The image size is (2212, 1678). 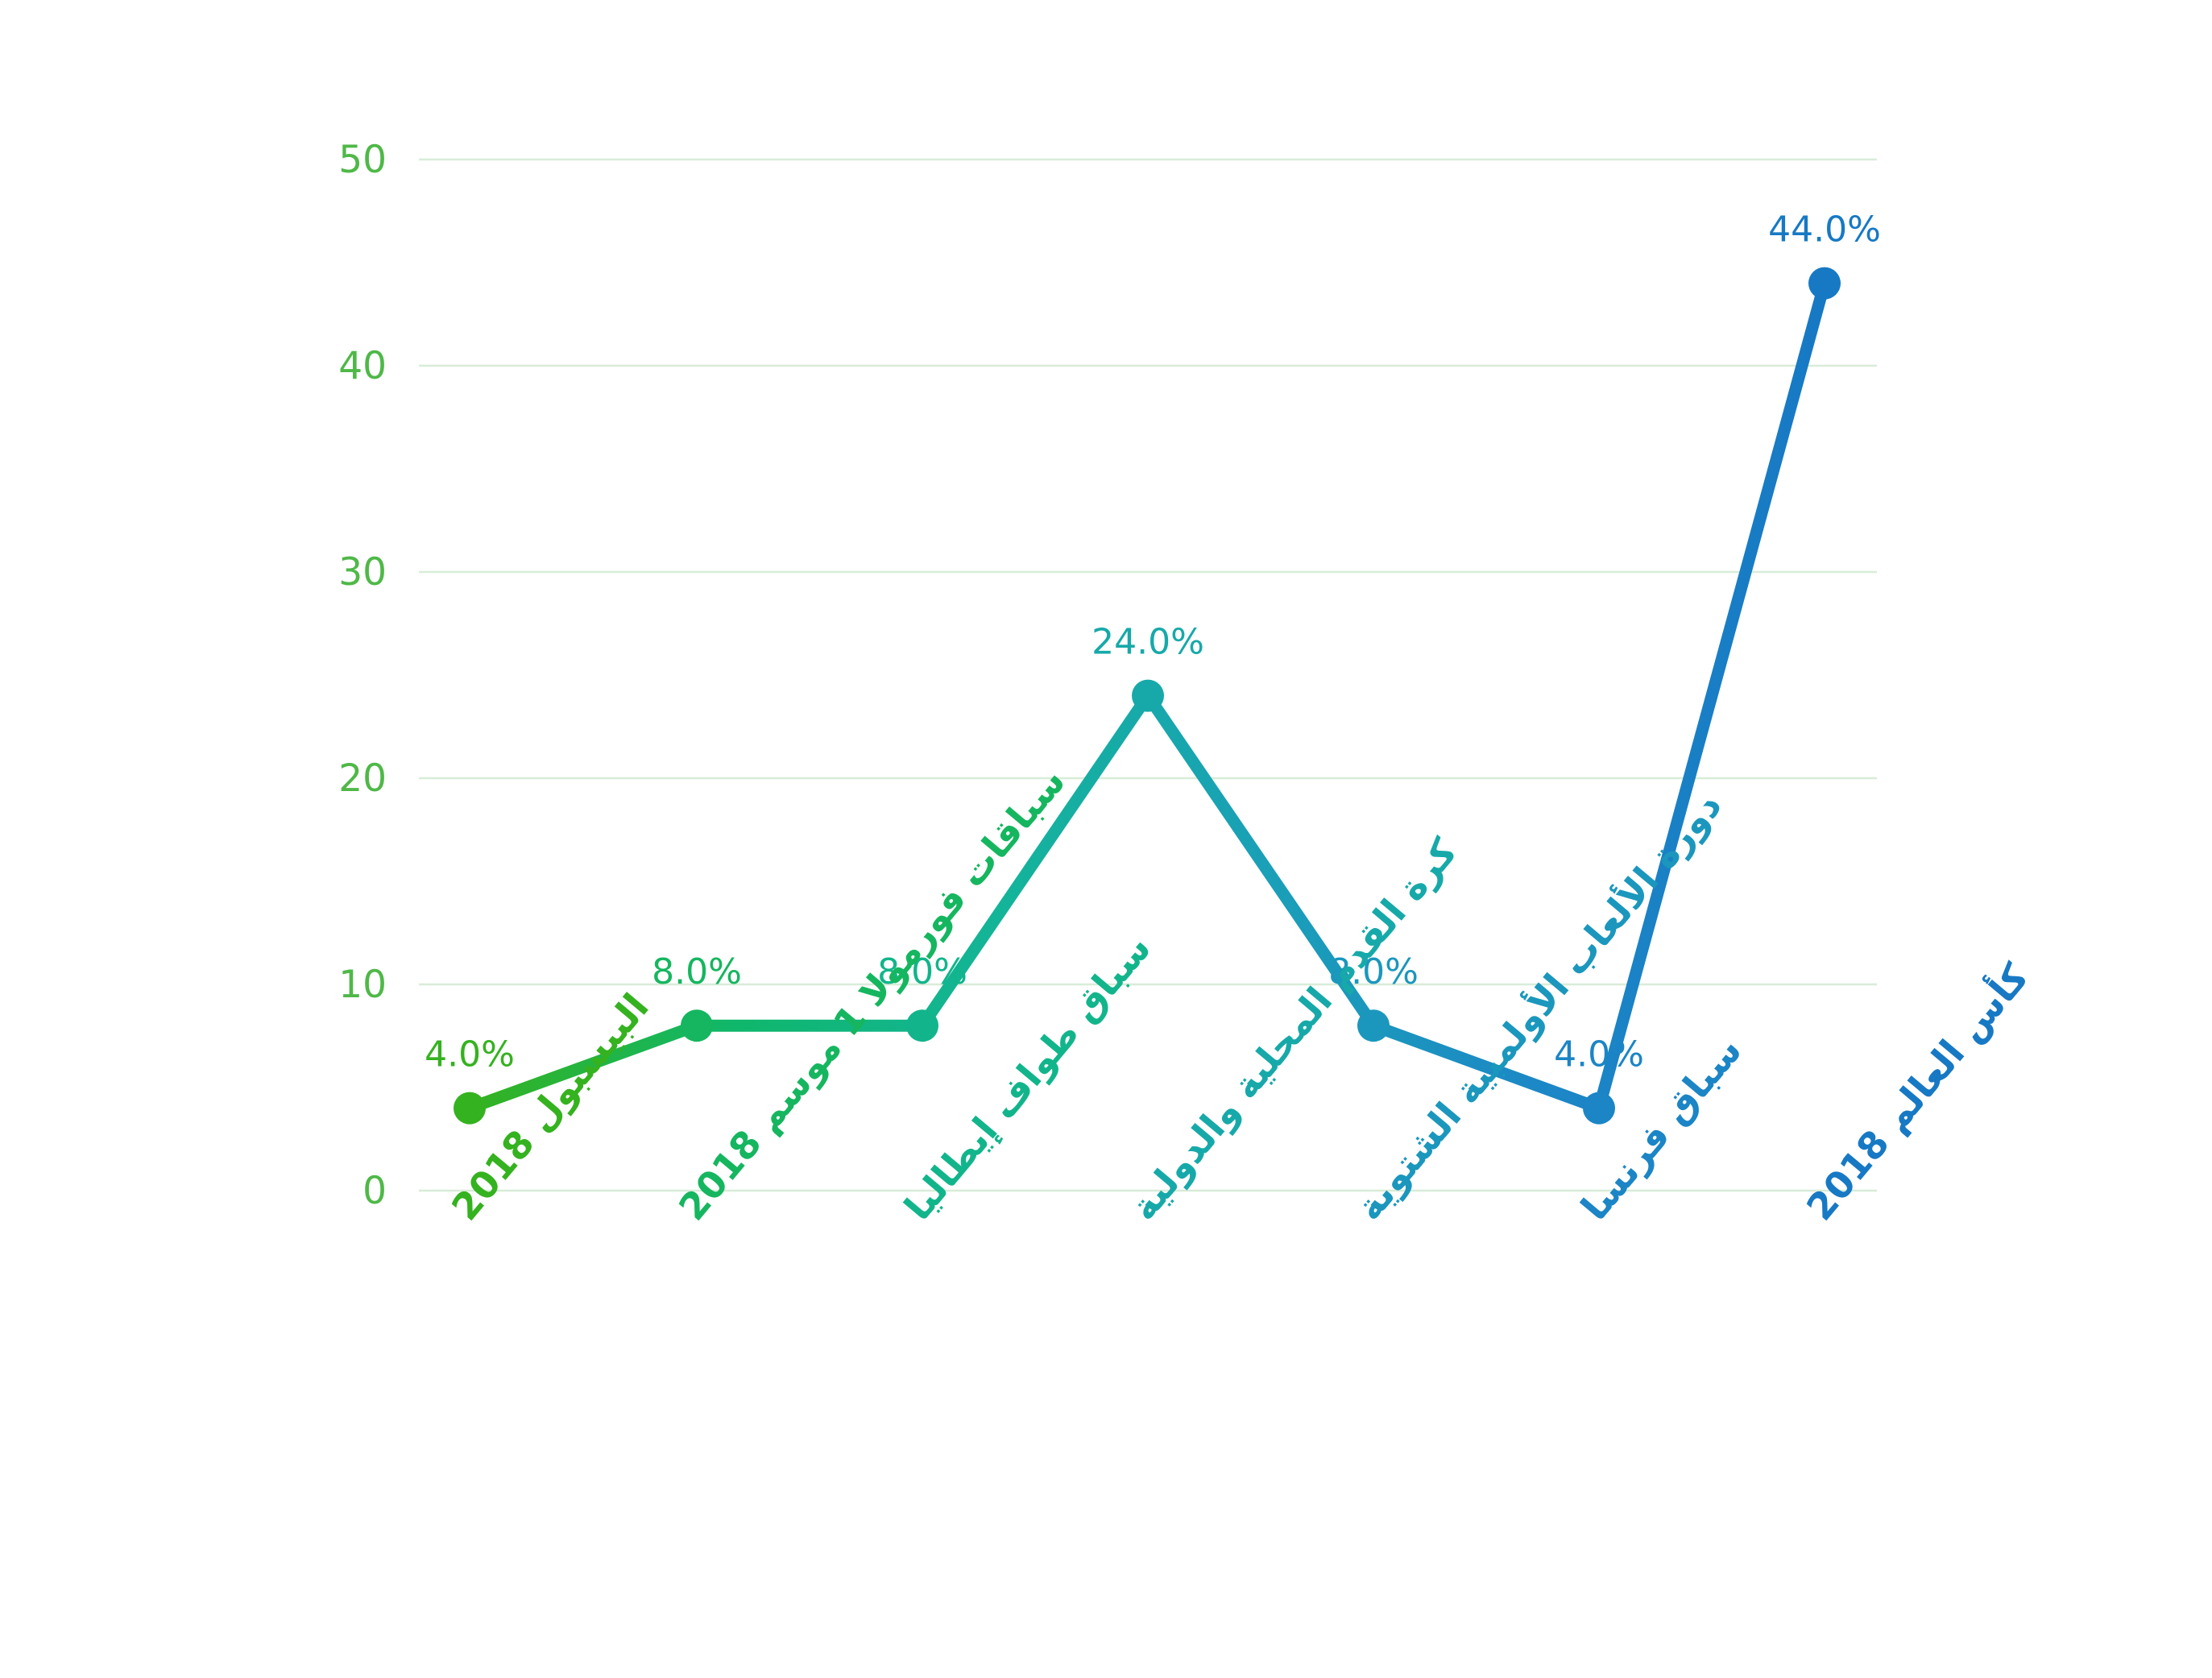 What do you see at coordinates (363, 160) in the screenshot?
I see `y-tick-label: 50` at bounding box center [363, 160].